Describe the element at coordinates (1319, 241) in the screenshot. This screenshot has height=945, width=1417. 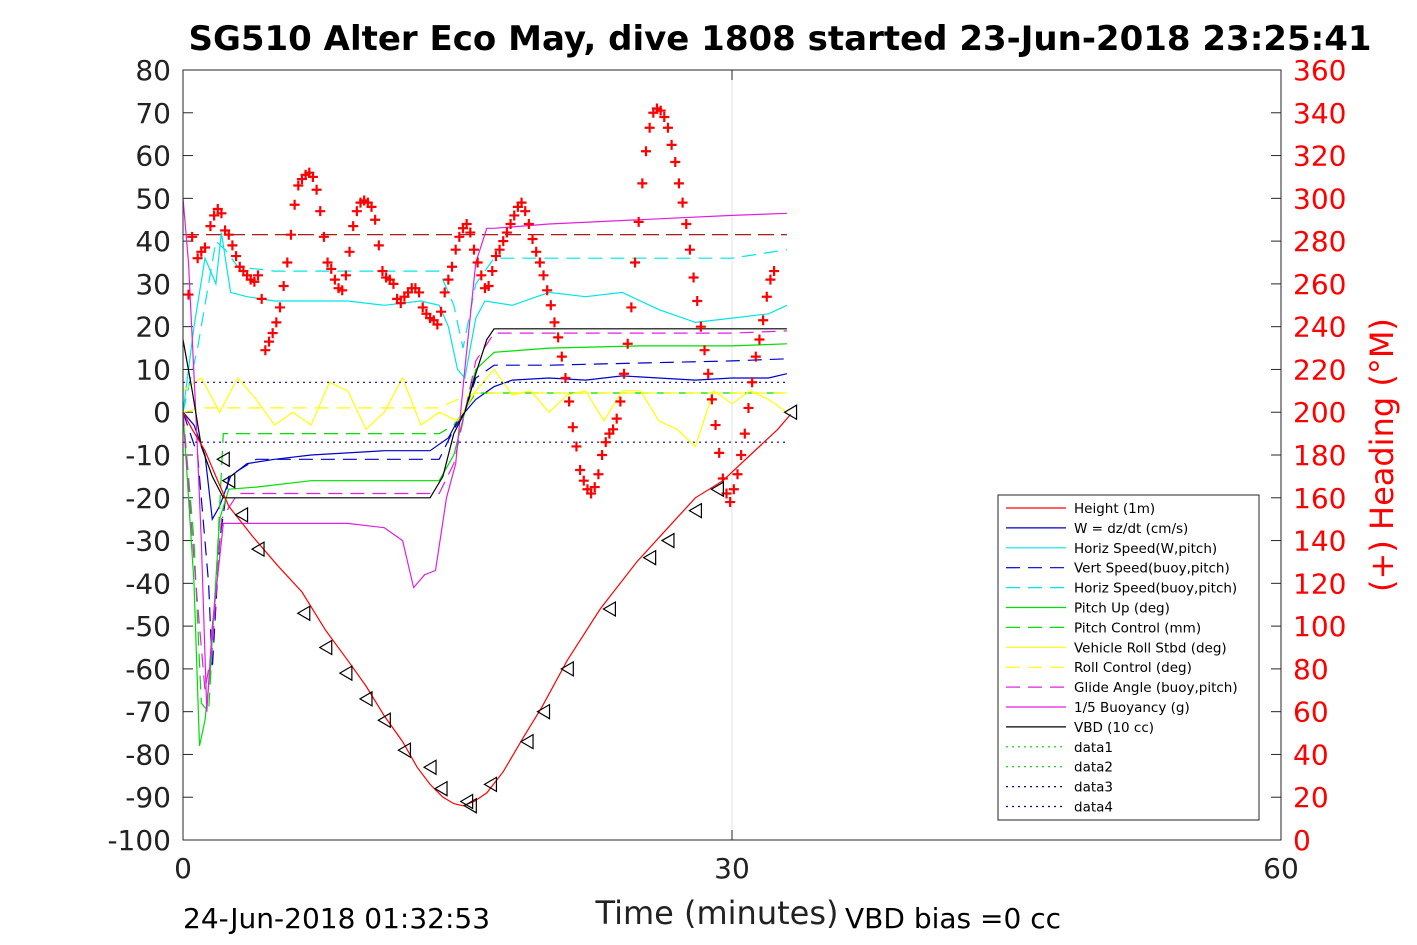
I see `right-tick-label: 280` at that location.